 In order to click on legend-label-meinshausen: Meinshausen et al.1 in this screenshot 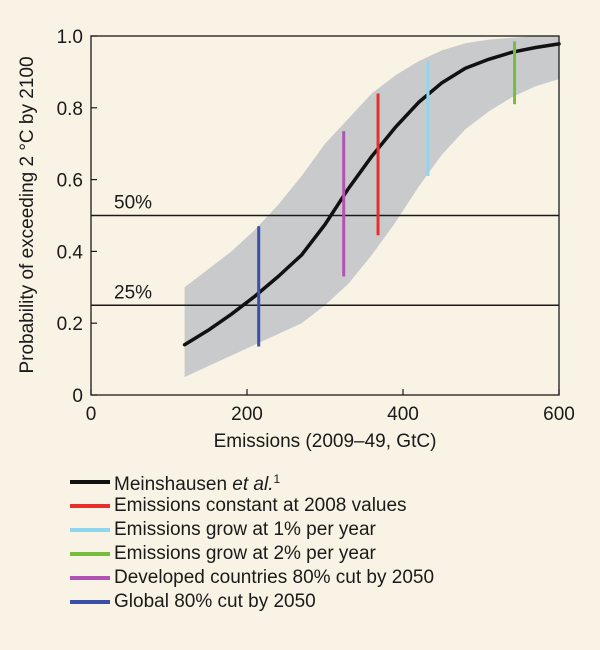, I will do `click(197, 482)`.